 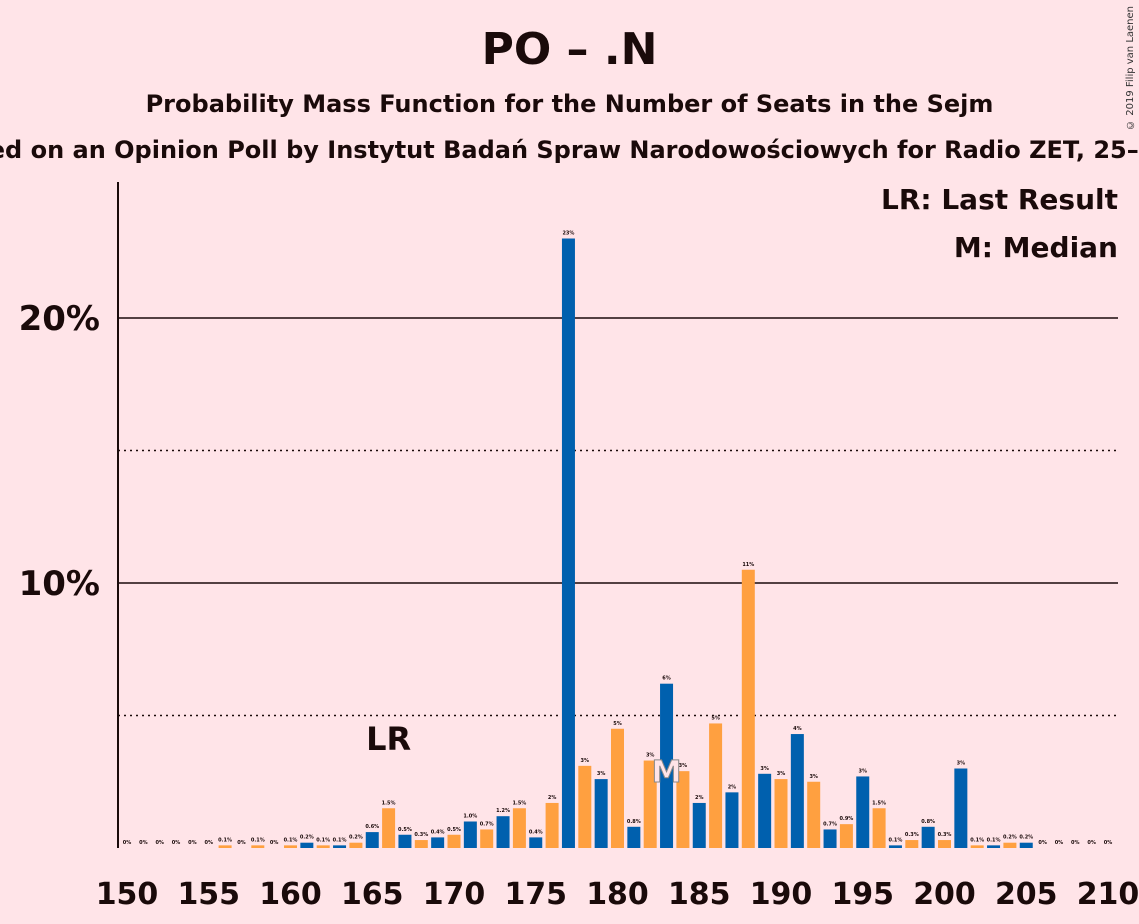 What do you see at coordinates (372, 827) in the screenshot?
I see `bar-value-label: 0.6%` at bounding box center [372, 827].